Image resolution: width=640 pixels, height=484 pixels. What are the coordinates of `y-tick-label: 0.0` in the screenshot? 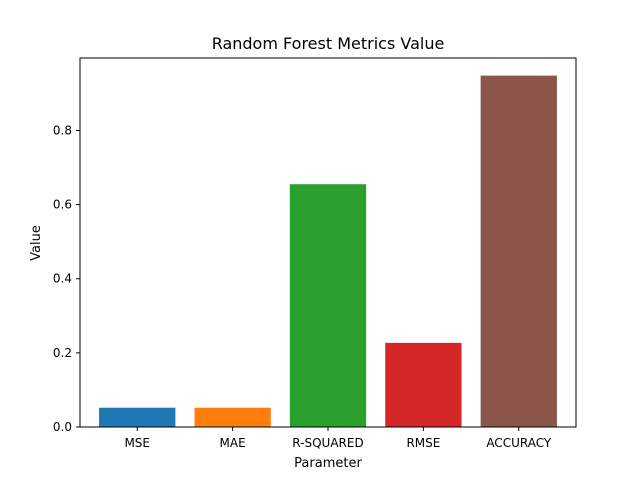 It's located at (62, 427).